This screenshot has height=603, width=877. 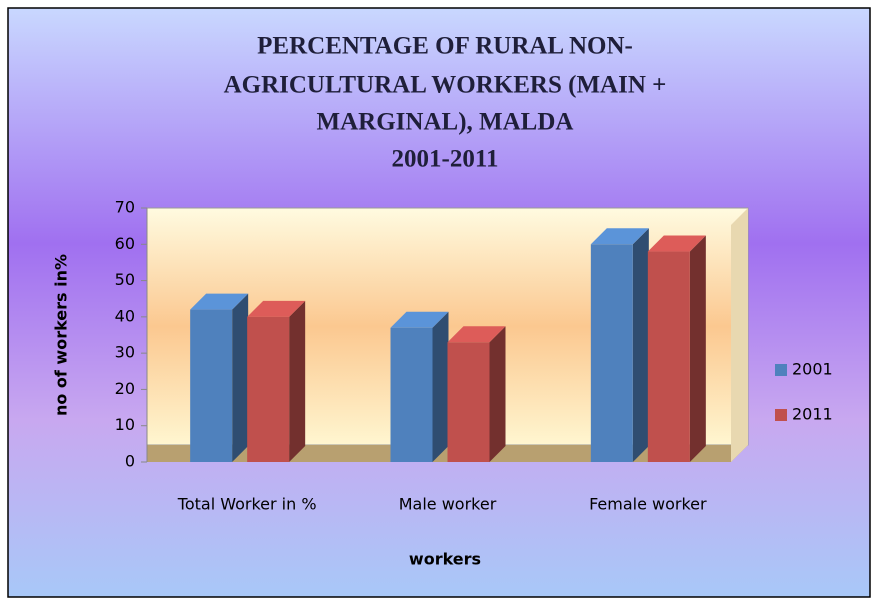 I want to click on chart-title: 2001-2011, so click(x=445, y=159).